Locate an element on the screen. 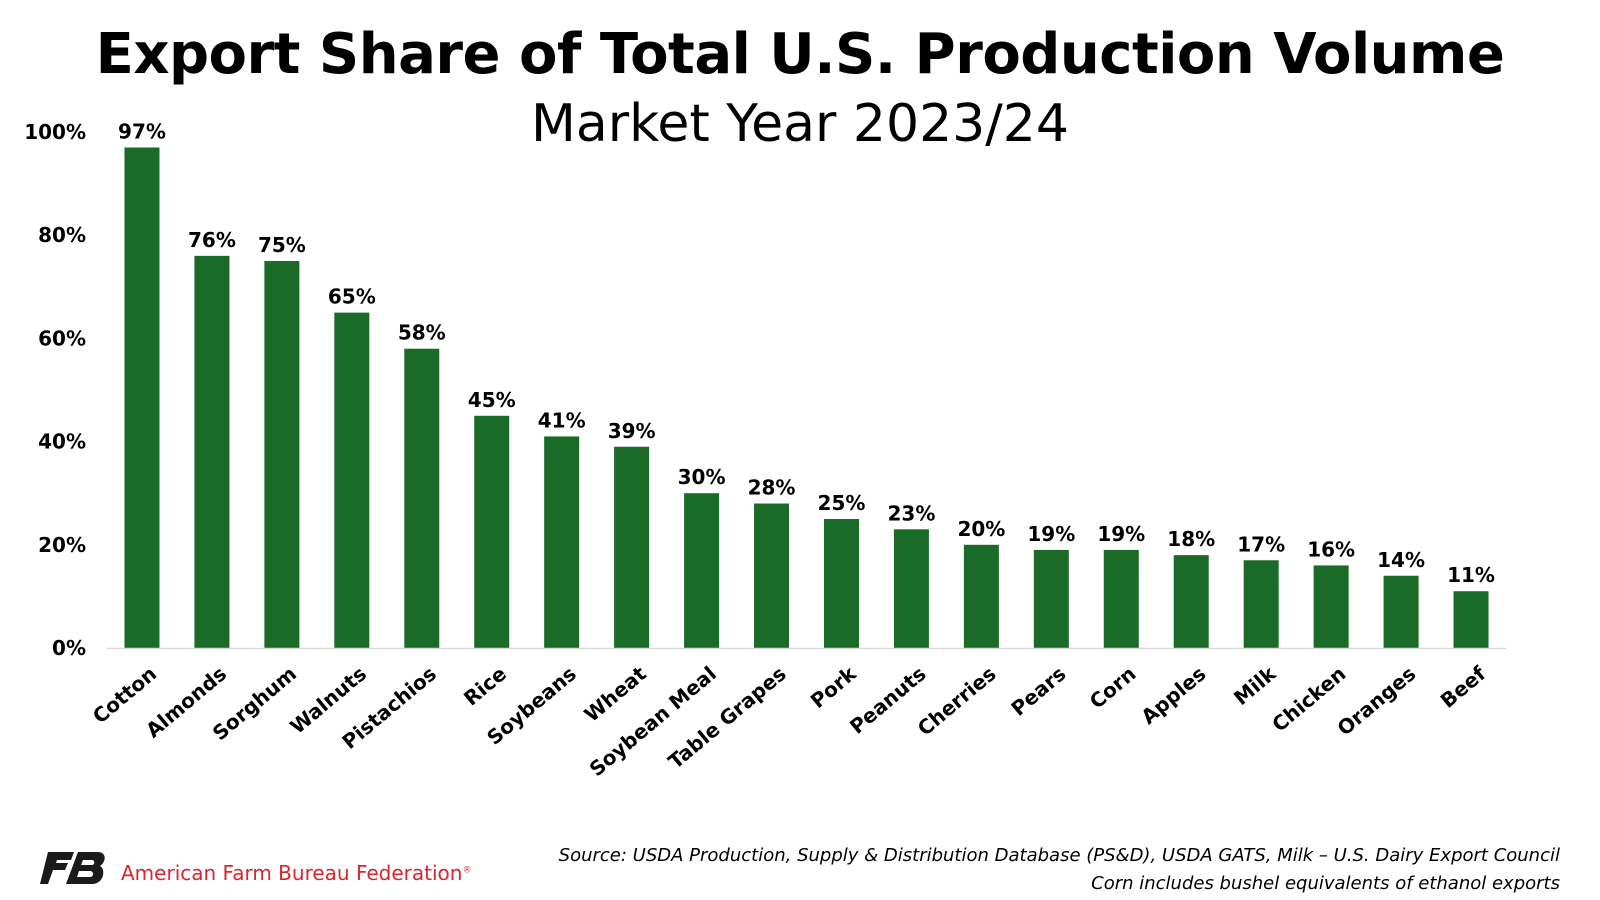 The image size is (1600, 900). data-label: 45% is located at coordinates (492, 400).